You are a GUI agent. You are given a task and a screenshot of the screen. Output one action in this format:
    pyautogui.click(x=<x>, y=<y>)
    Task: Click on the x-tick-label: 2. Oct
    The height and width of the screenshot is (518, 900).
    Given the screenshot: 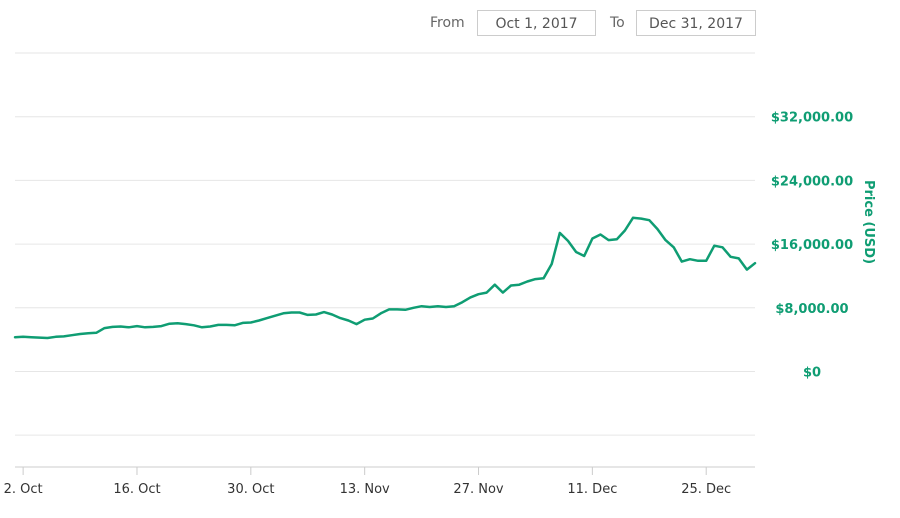 What is the action you would take?
    pyautogui.click(x=23, y=489)
    